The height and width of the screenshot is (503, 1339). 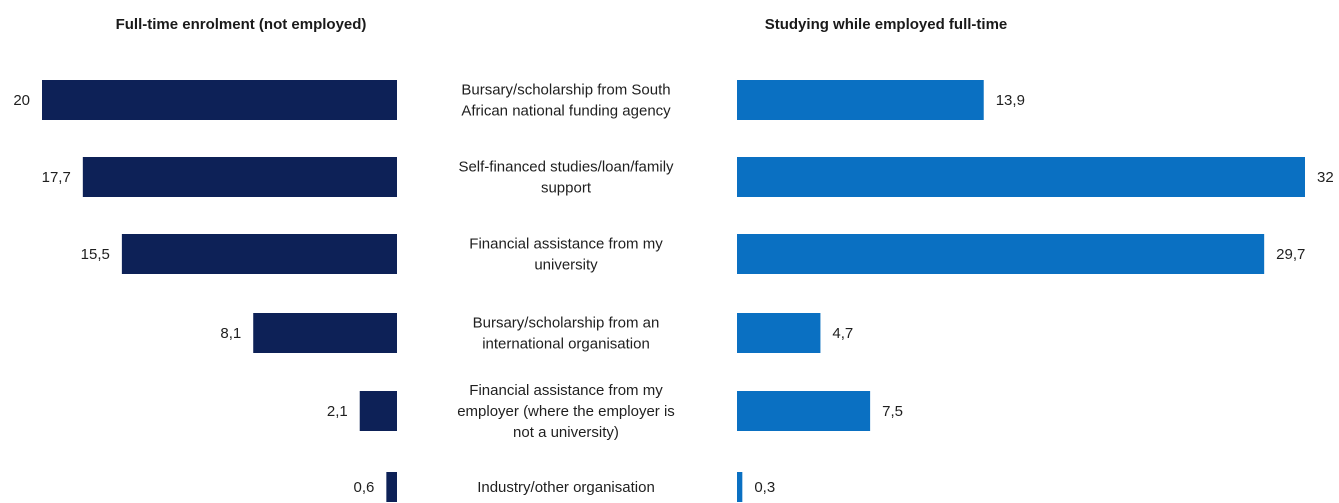 What do you see at coordinates (1325, 177) in the screenshot?
I see `right-value-label: 32` at bounding box center [1325, 177].